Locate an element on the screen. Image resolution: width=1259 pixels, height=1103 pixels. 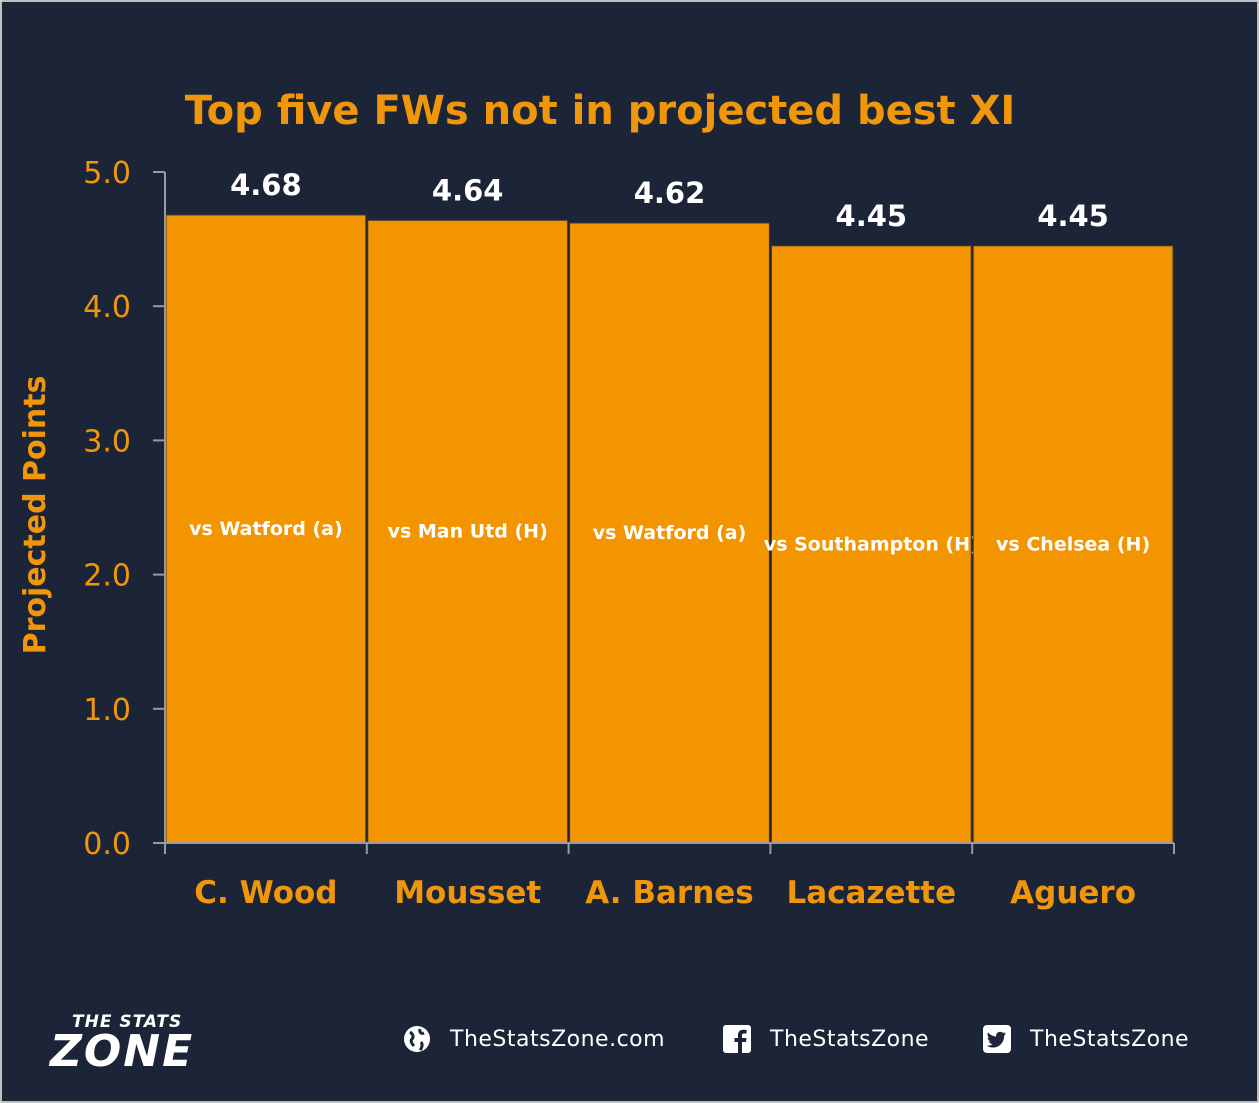
twitter-text: TheStatsZone is located at coordinates (1110, 1039).